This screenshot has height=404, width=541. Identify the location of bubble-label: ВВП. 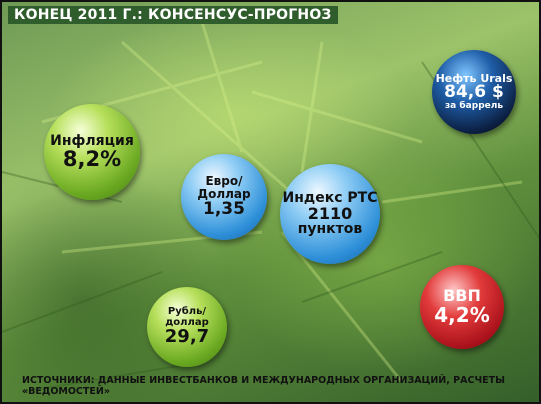
(462, 296).